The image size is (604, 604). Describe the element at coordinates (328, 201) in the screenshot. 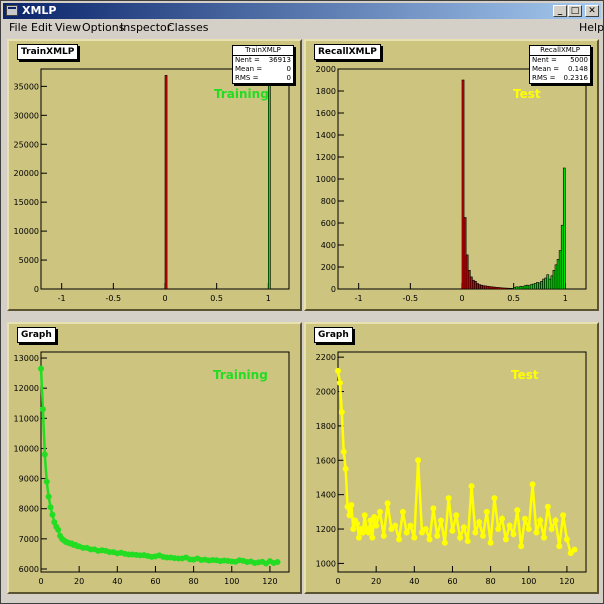

I see `y-tick-label: 800` at that location.